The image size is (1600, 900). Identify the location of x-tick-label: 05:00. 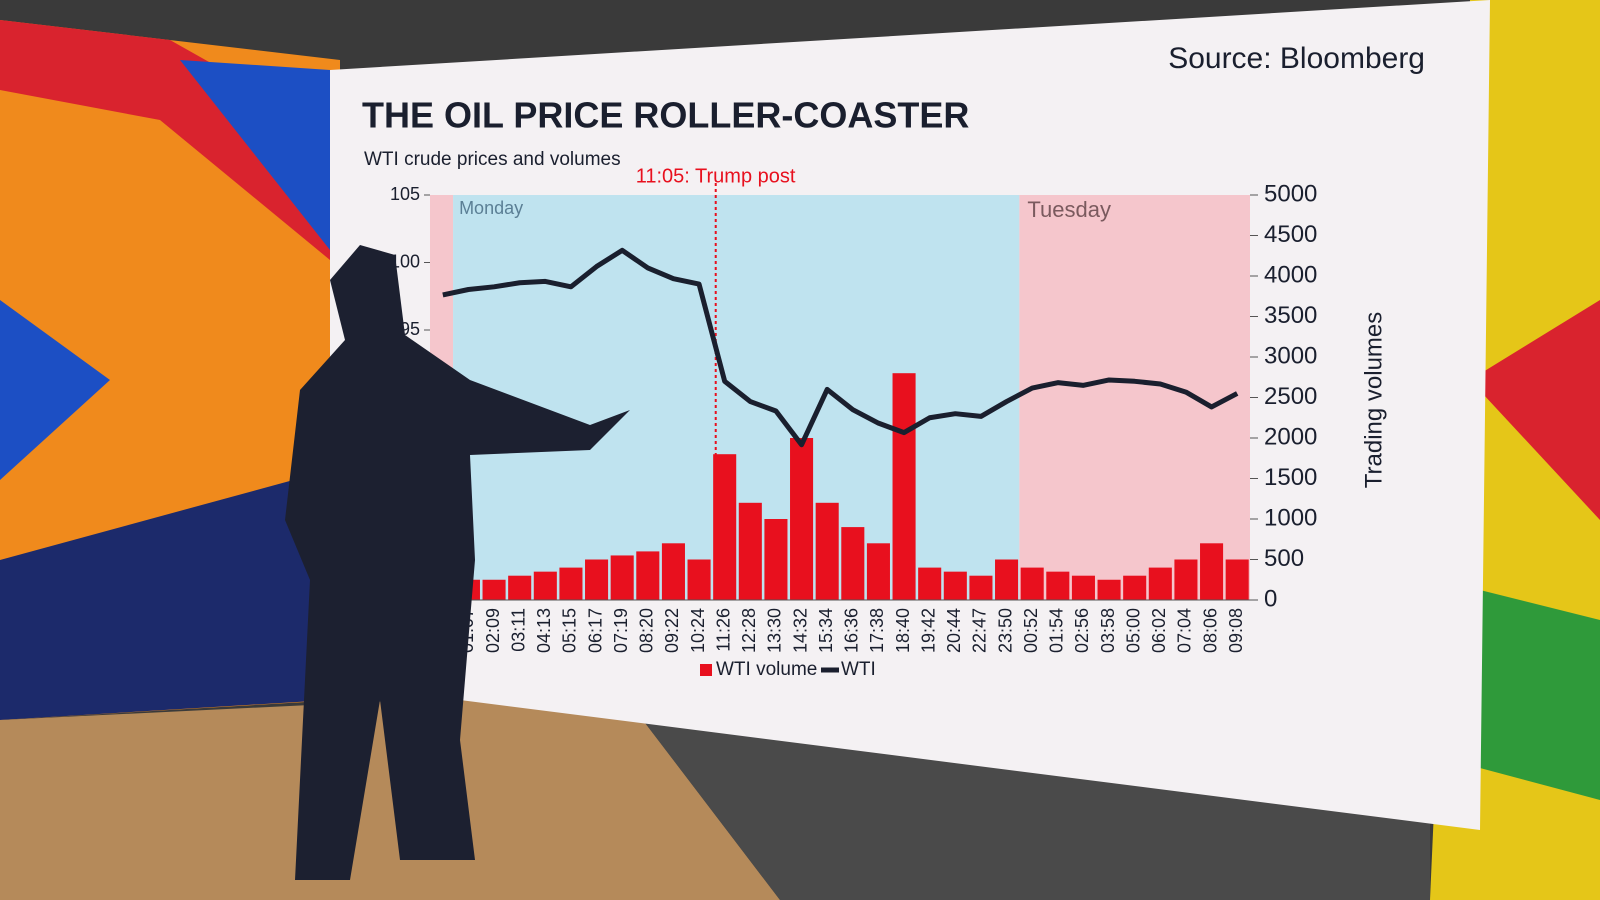
(1133, 630).